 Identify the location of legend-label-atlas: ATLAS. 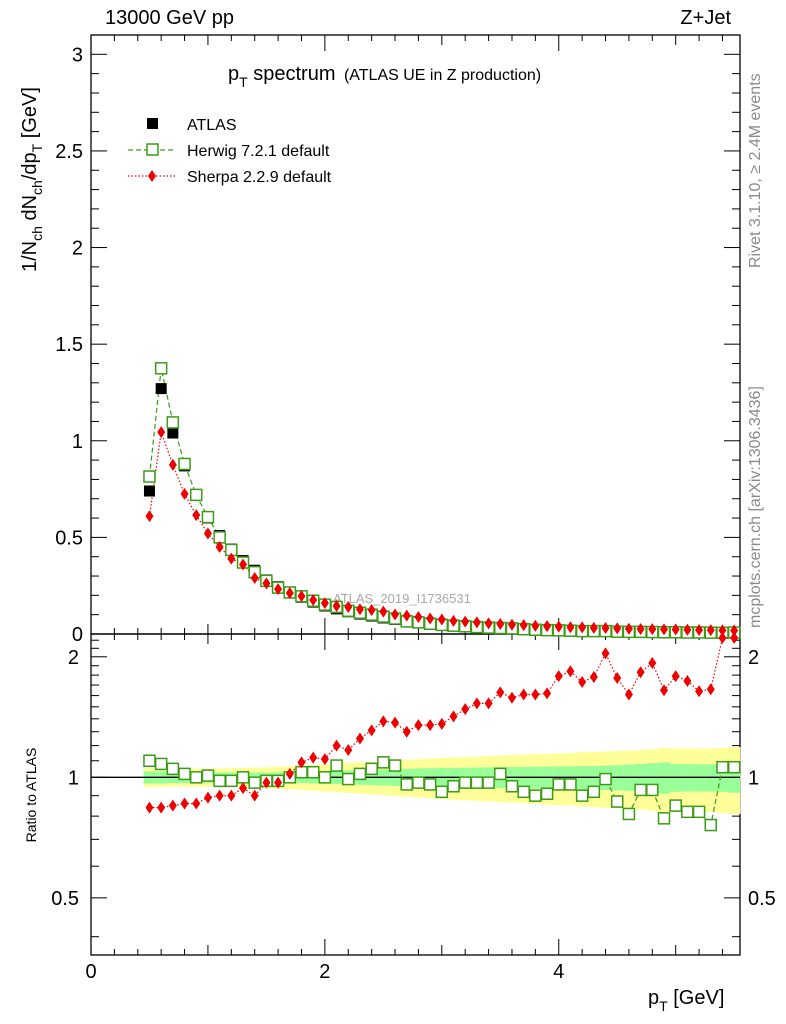
(212, 125).